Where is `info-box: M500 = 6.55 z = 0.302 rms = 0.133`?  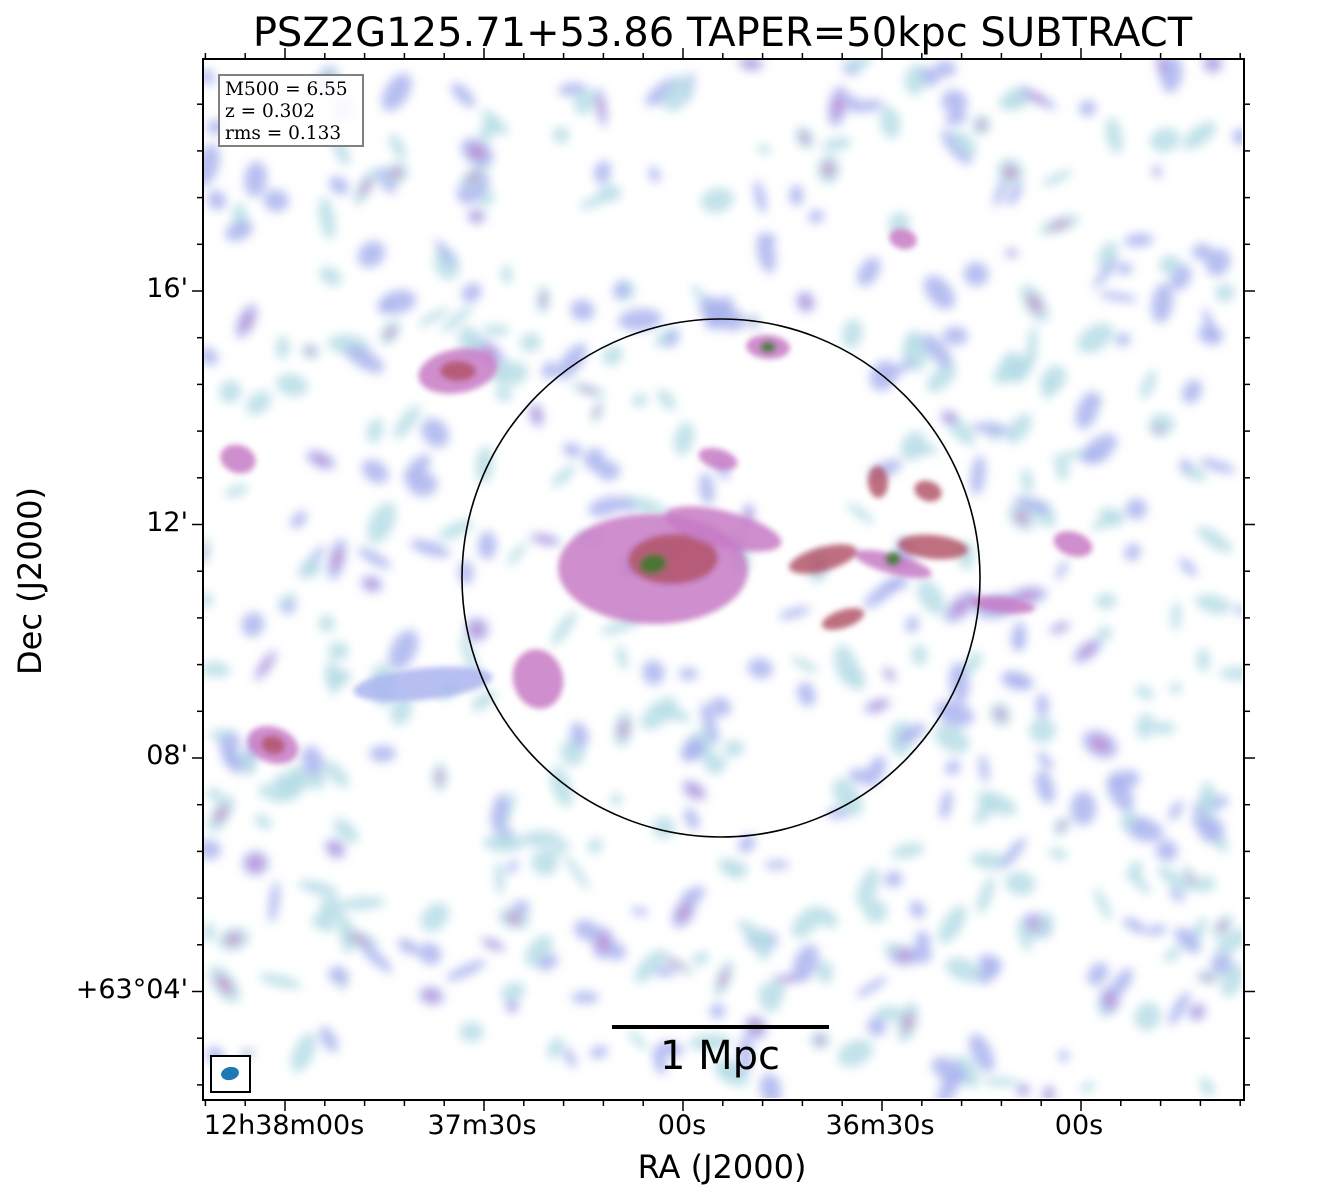
info-box: M500 = 6.55 z = 0.302 rms = 0.133 is located at coordinates (291, 110).